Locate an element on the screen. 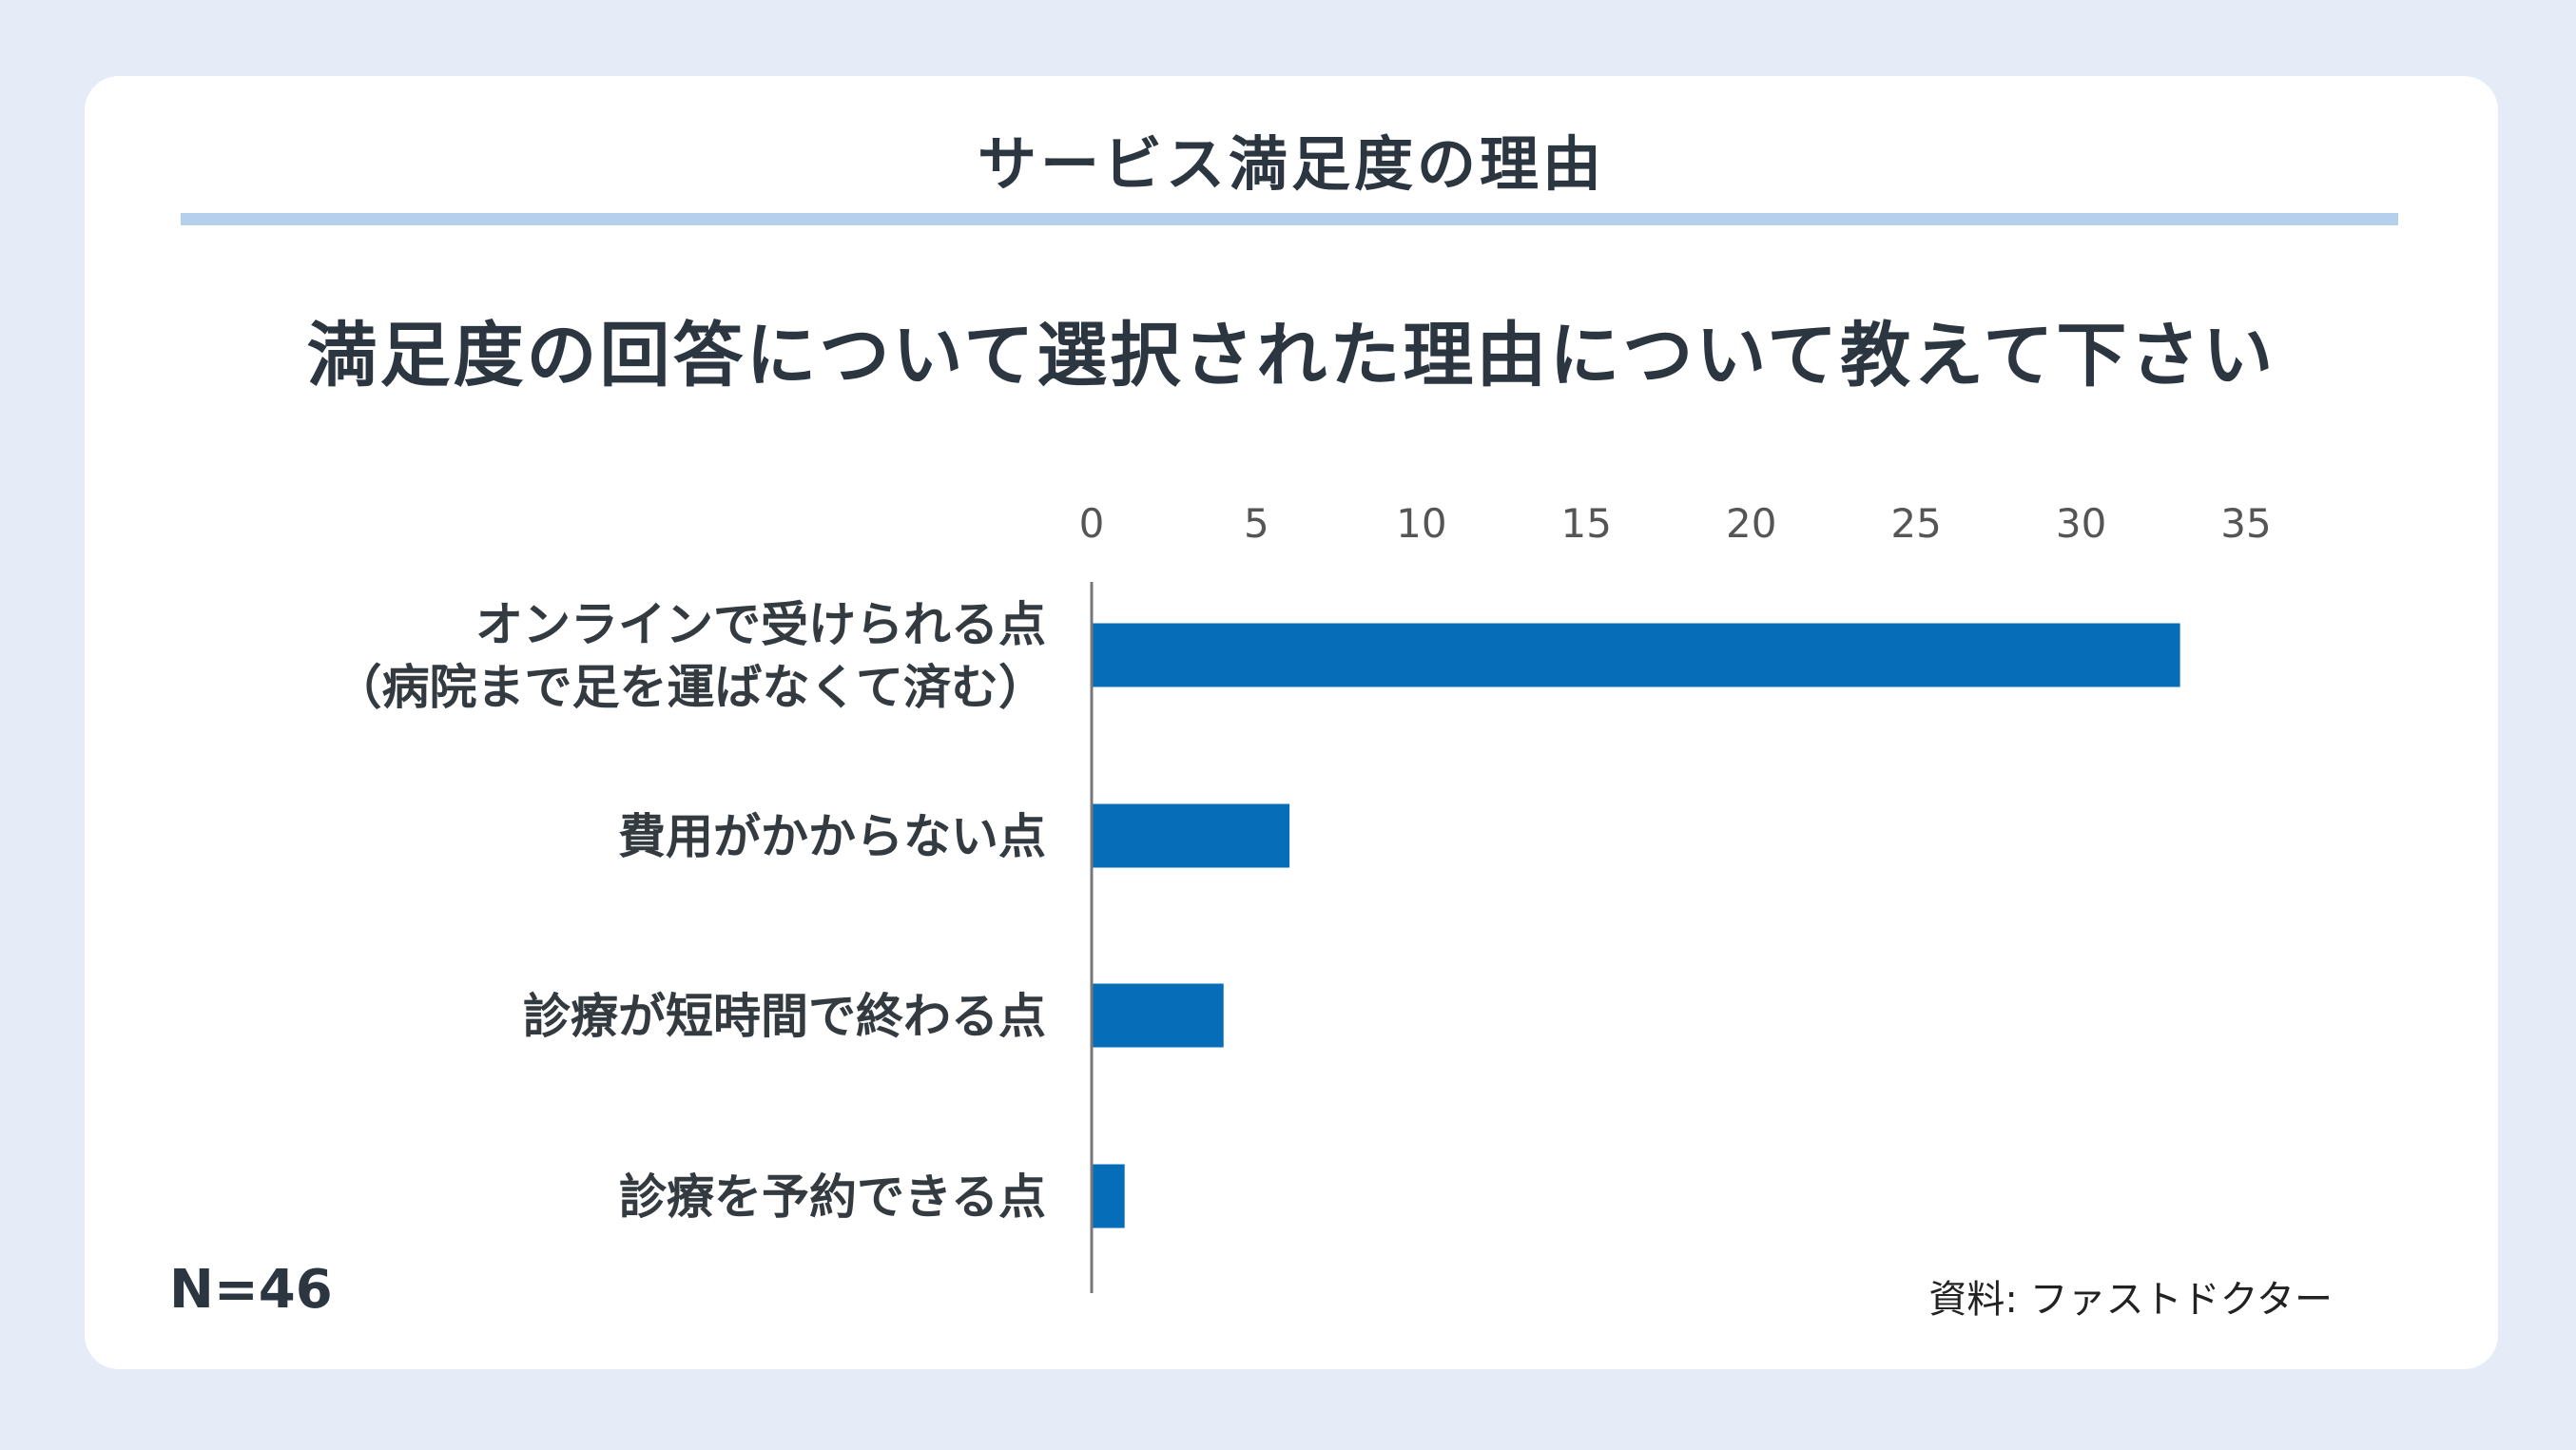  category-label: オンラインで受けられる点 is located at coordinates (760, 624).